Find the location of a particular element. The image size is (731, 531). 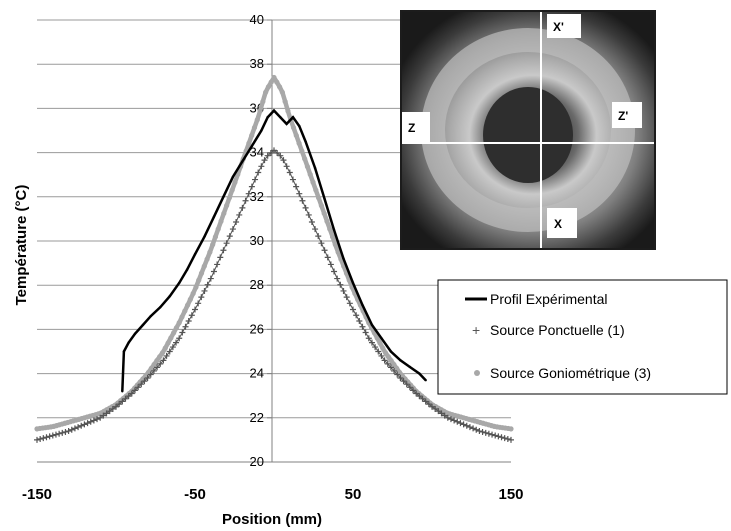

x-axis-title: Position (mm) is located at coordinates (272, 519).